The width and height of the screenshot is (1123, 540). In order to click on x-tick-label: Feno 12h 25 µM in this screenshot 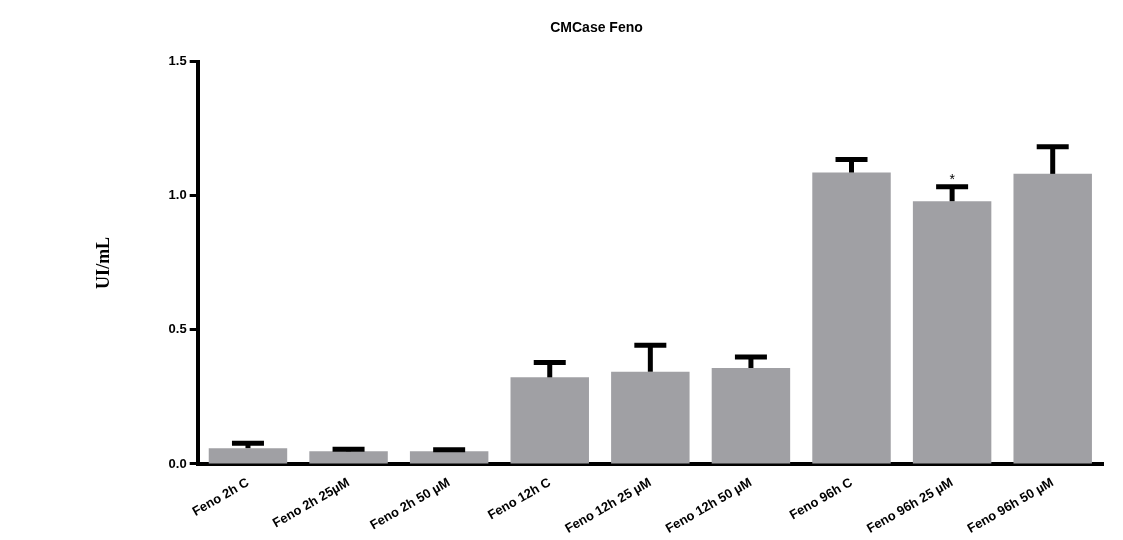, I will do `click(608, 505)`.